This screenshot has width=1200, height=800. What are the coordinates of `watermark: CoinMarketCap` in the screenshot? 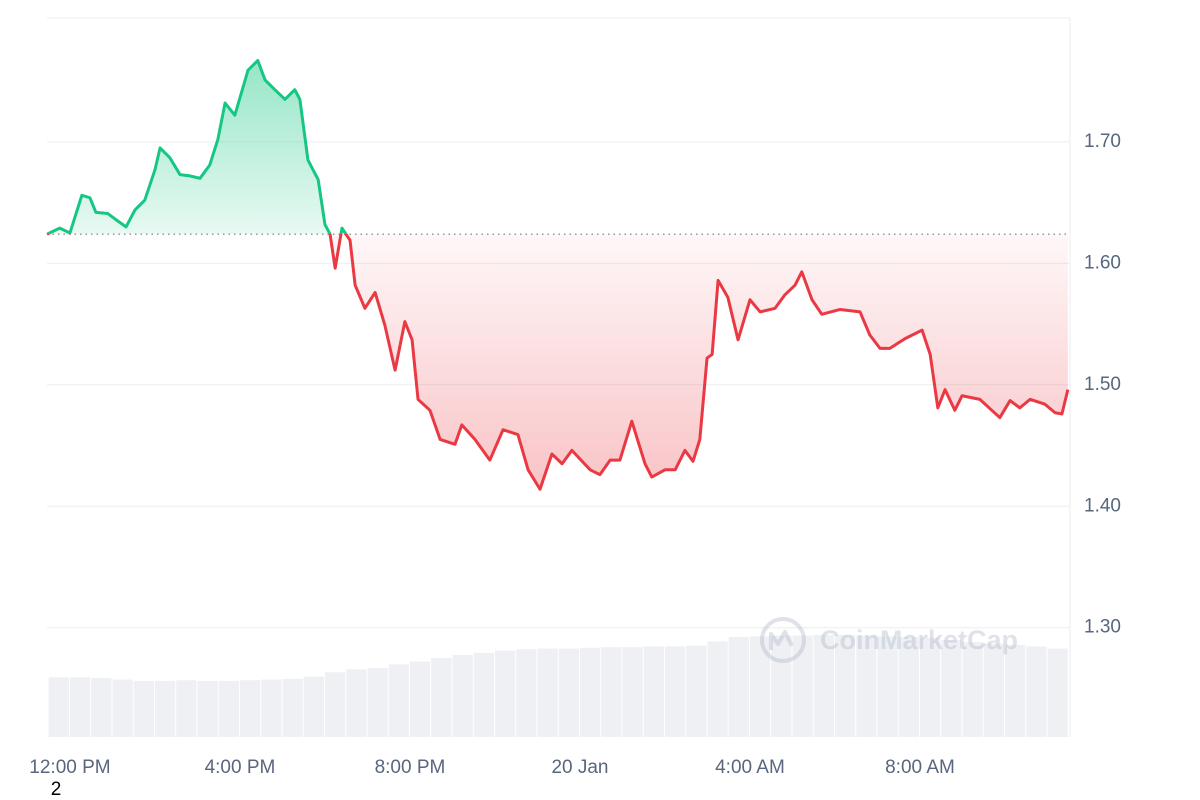 It's located at (889, 640).